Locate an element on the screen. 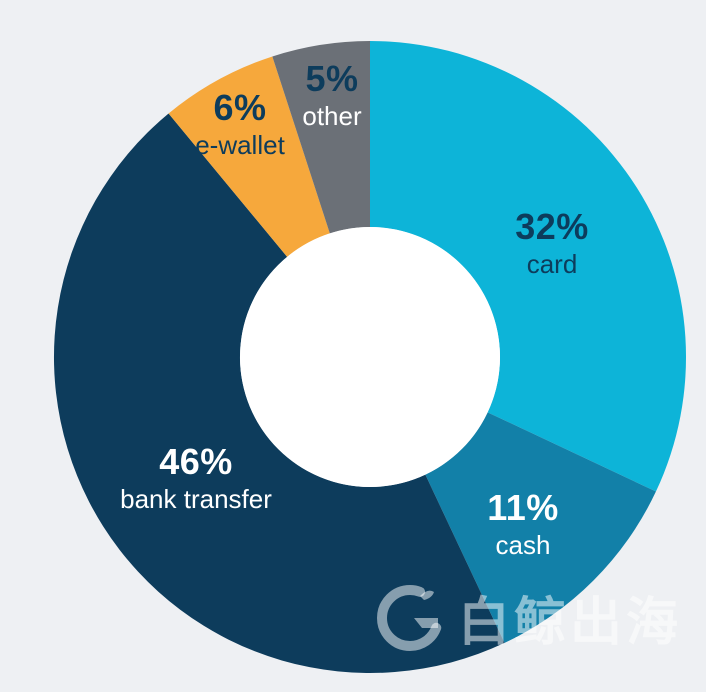  slice-cash is located at coordinates (540, 527).